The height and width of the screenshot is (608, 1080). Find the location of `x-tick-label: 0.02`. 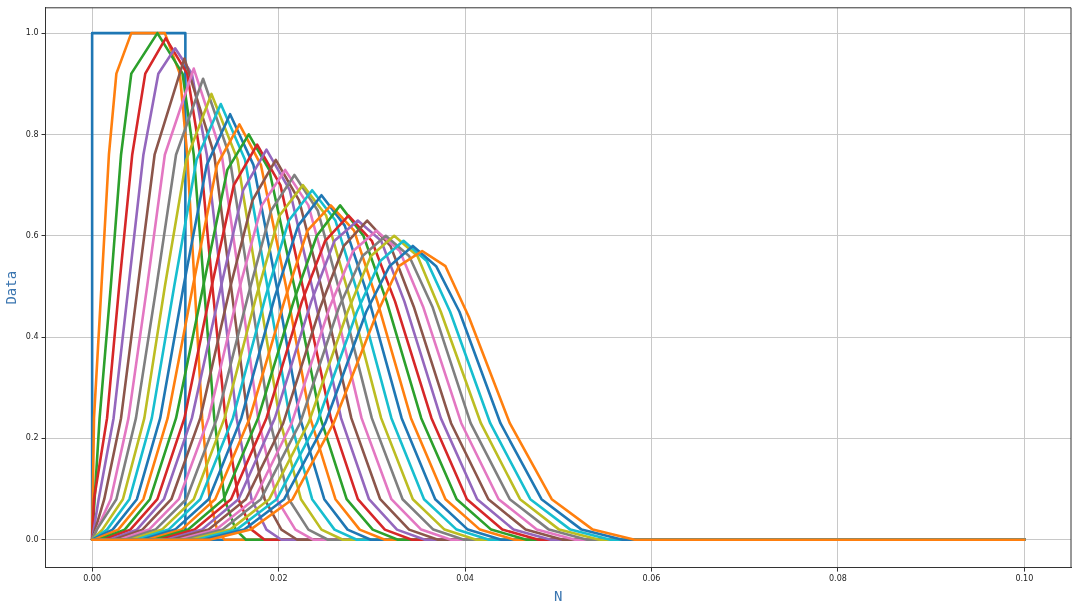

x-tick-label: 0.02 is located at coordinates (278, 579).